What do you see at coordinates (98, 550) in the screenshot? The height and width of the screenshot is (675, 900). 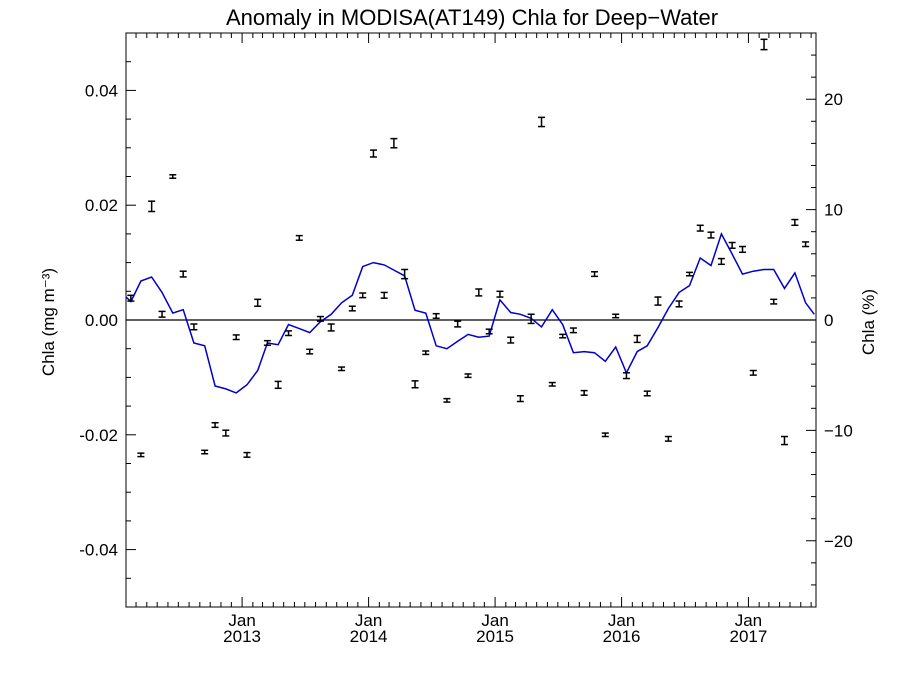 I see `y-tick-label-left: -0.04` at bounding box center [98, 550].